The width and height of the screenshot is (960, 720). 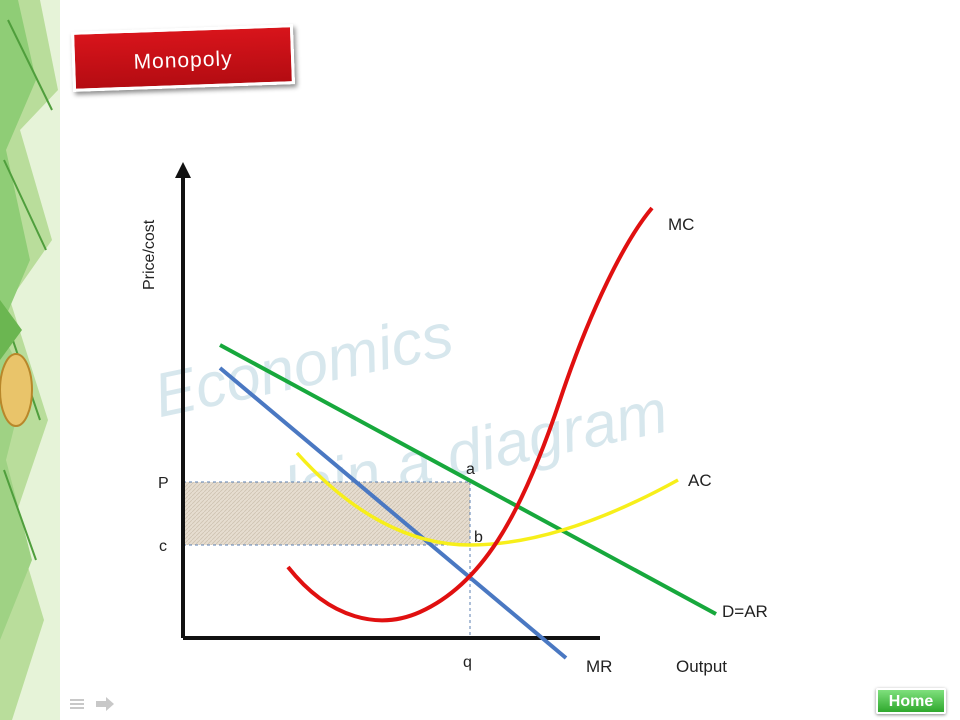 What do you see at coordinates (163, 483) in the screenshot?
I see `price-p-label: P` at bounding box center [163, 483].